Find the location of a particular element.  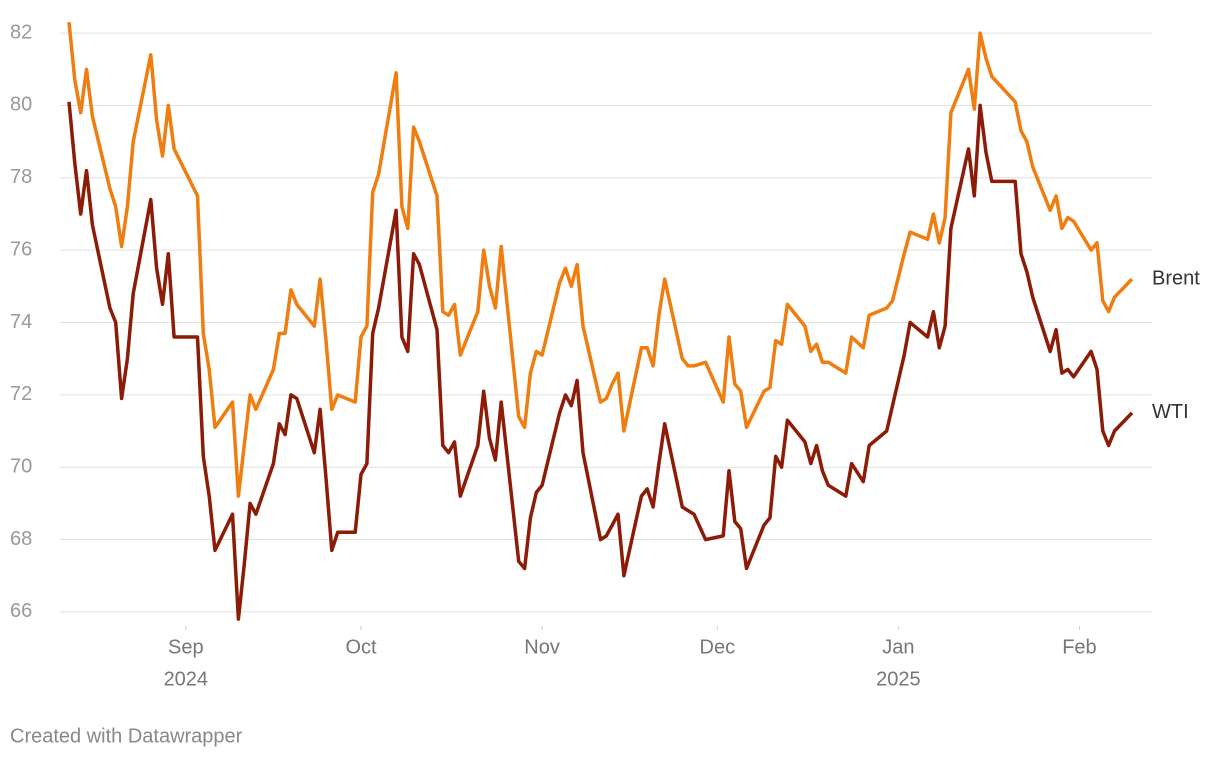

y-tick-label: 78 is located at coordinates (21, 177).